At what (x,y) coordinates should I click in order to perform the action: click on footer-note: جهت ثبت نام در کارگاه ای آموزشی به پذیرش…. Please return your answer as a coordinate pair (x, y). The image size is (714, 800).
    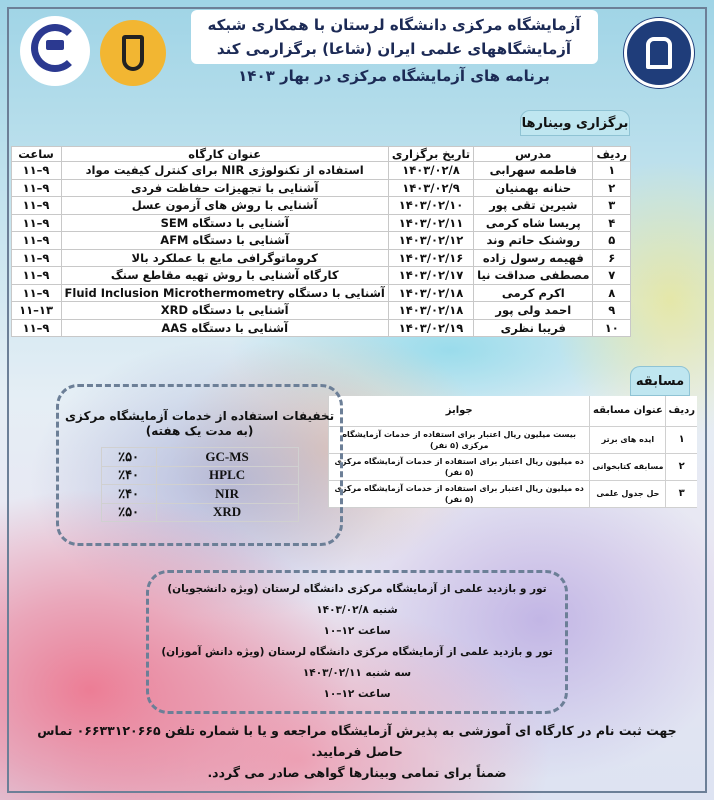
    Looking at the image, I should click on (357, 751).